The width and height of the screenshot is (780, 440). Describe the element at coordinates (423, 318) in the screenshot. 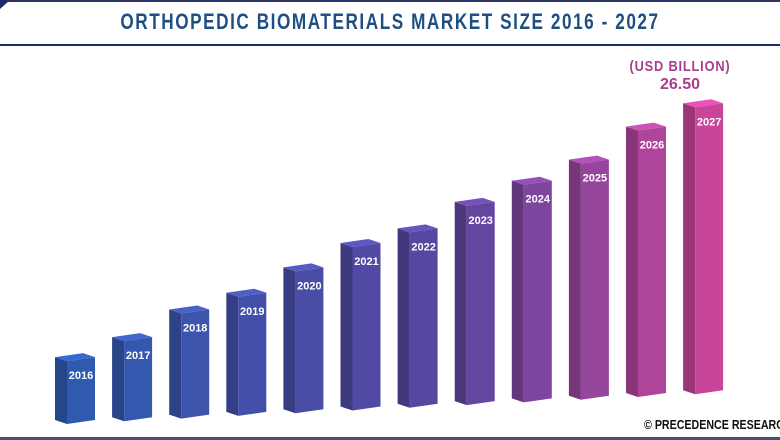

I see `bar-2022` at that location.